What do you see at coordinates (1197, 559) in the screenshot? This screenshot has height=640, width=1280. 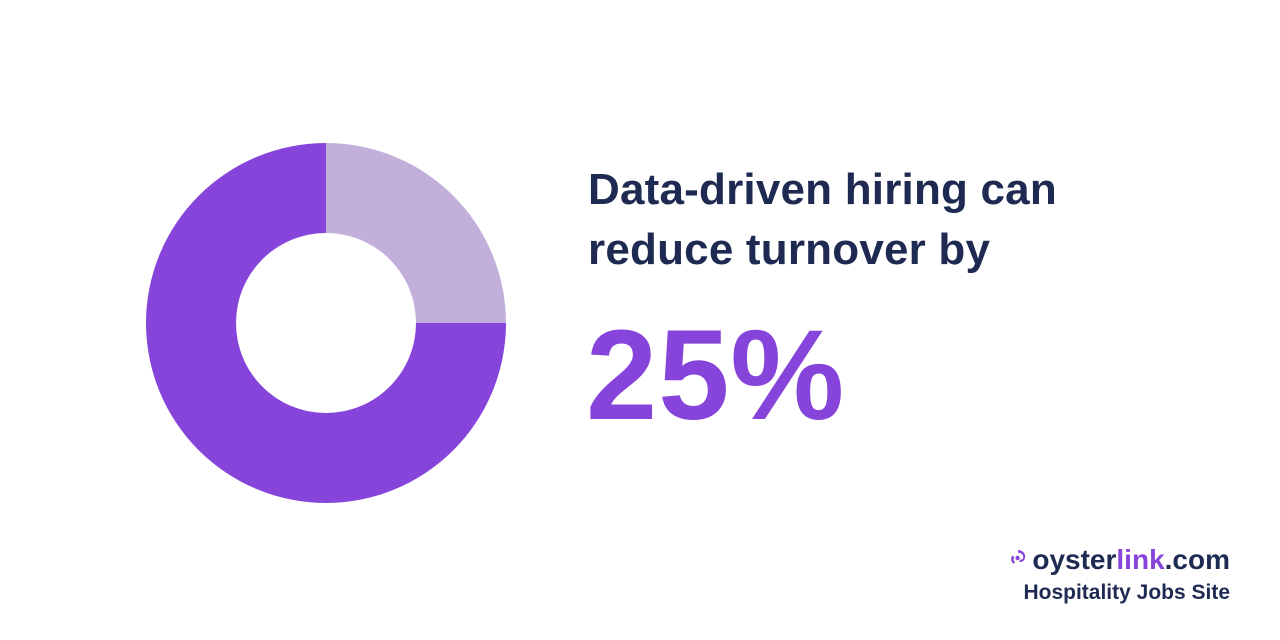 I see `wordmark-com: .com` at bounding box center [1197, 559].